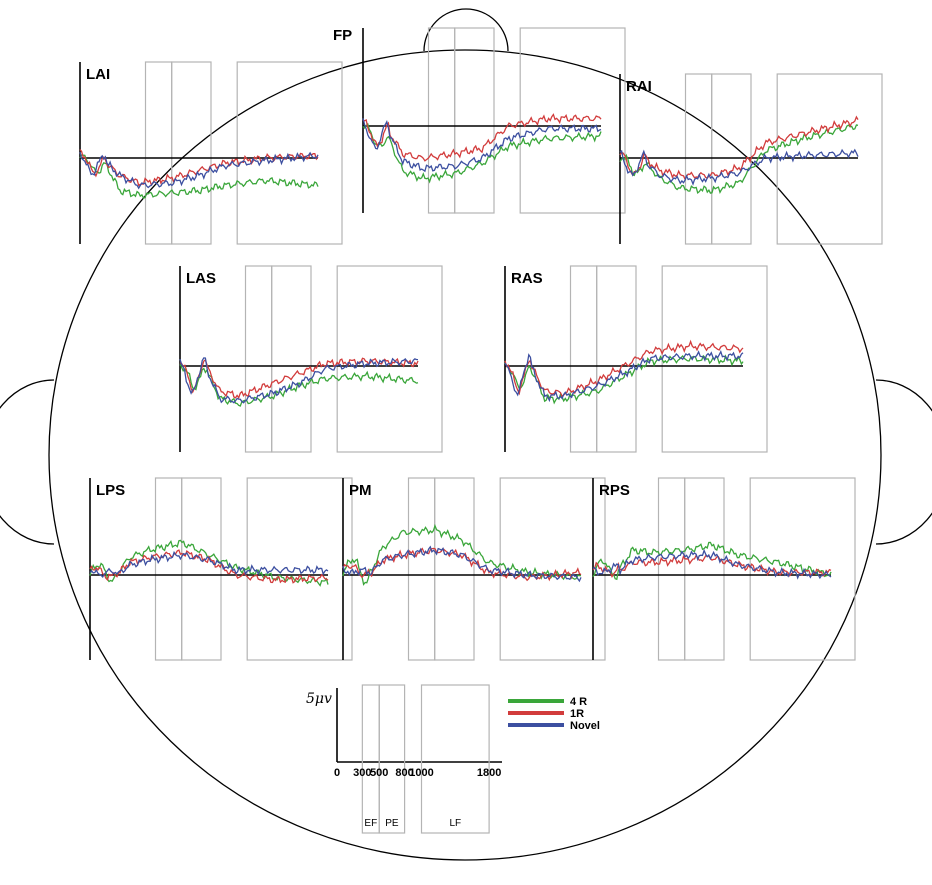 The height and width of the screenshot is (885, 932). I want to click on series-novel-lps, so click(209, 564).